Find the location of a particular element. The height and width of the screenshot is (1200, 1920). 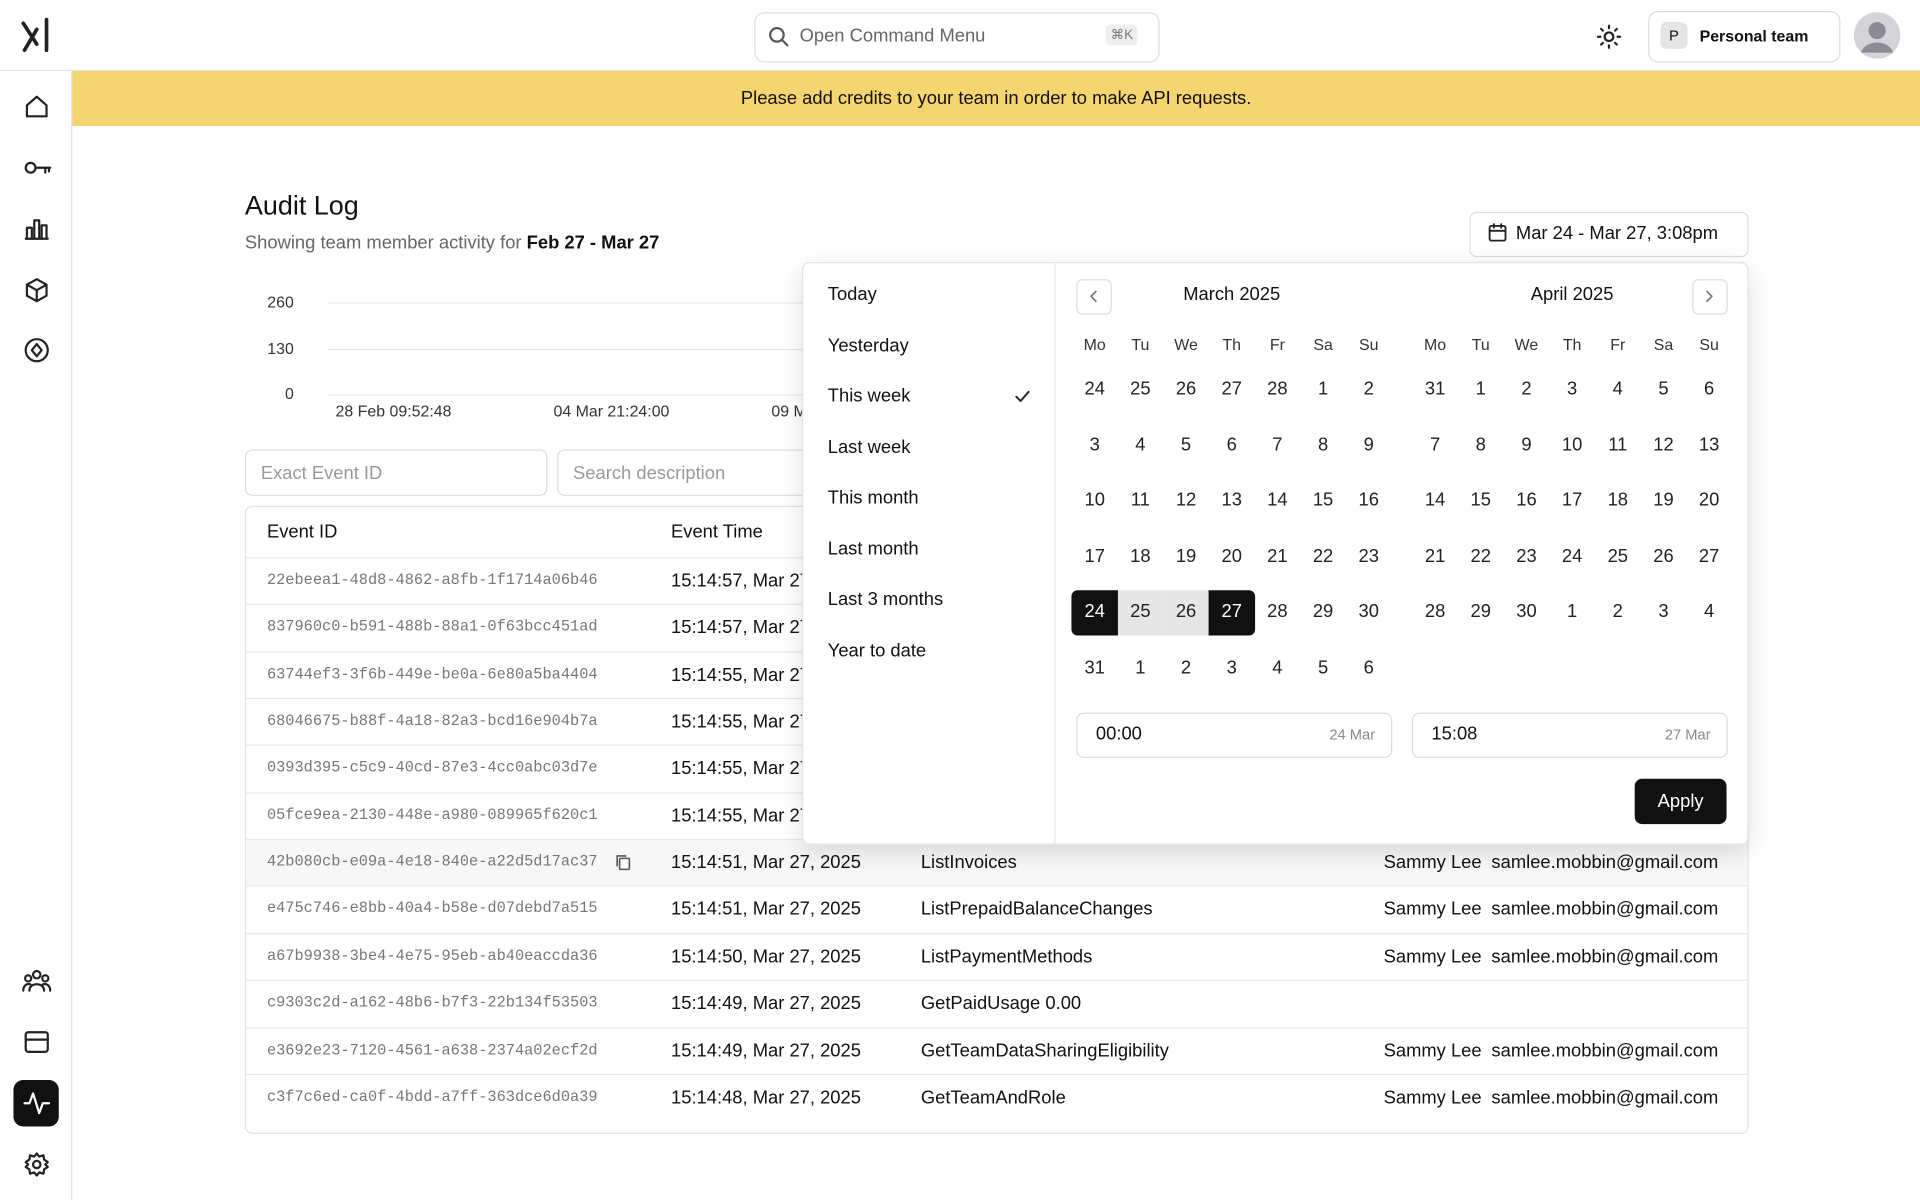

row-hover is located at coordinates (997, 863).